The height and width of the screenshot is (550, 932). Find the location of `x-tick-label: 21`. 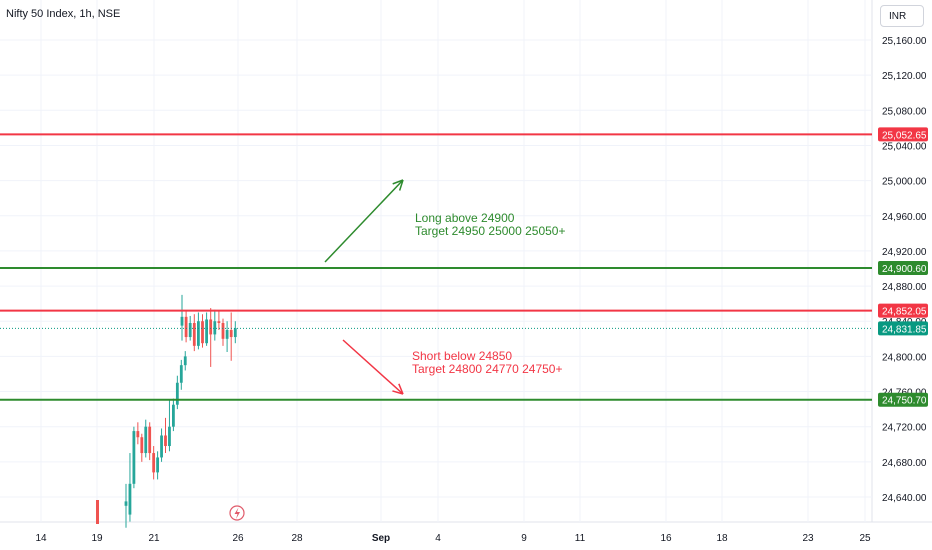

x-tick-label: 21 is located at coordinates (154, 538).